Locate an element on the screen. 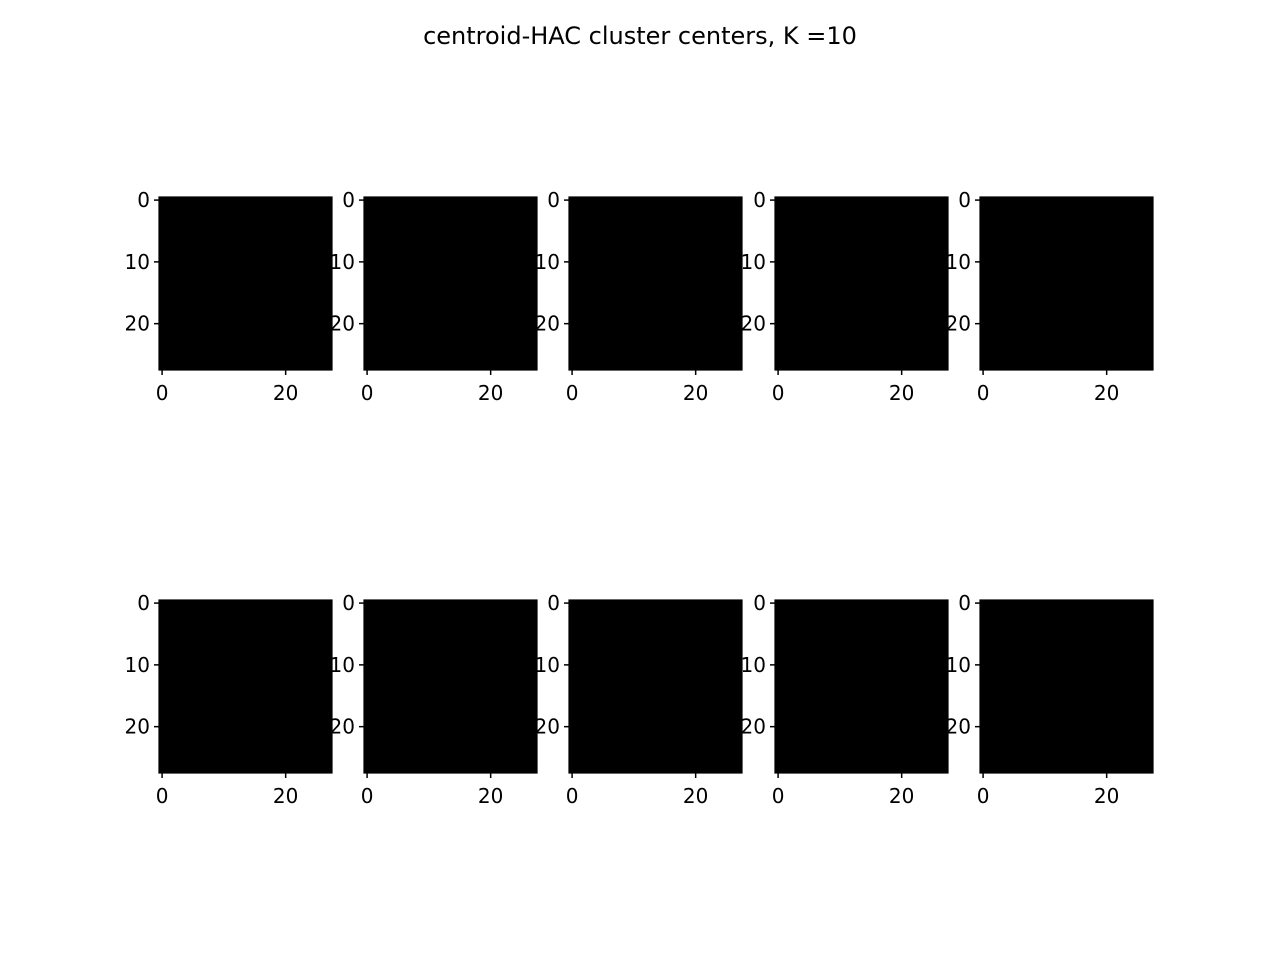 The height and width of the screenshot is (960, 1280). cluster-center-panel-7: 0 10 20 0 20 is located at coordinates (639, 699).